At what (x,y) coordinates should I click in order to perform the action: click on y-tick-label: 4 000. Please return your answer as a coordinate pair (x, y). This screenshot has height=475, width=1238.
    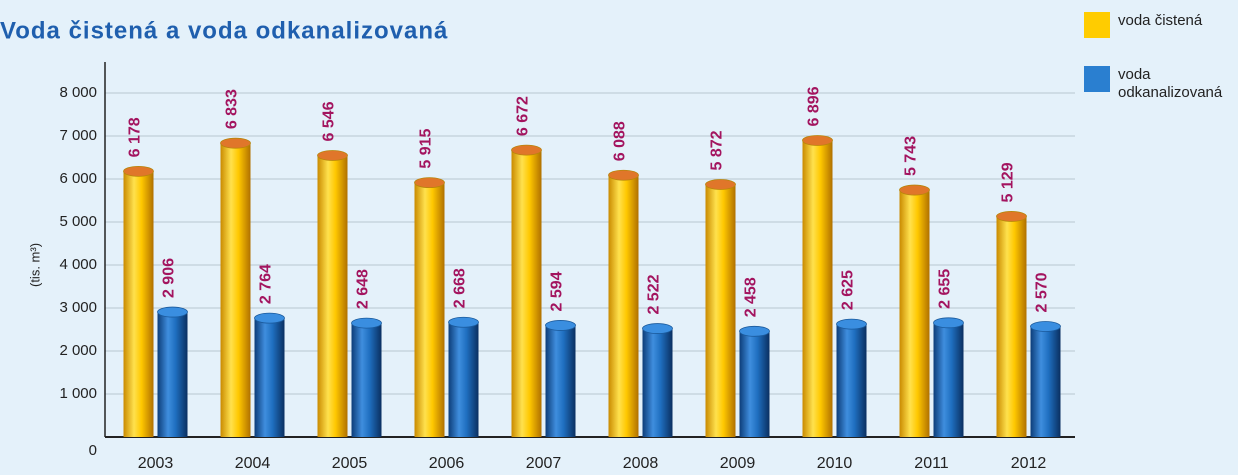
    Looking at the image, I should click on (78, 264).